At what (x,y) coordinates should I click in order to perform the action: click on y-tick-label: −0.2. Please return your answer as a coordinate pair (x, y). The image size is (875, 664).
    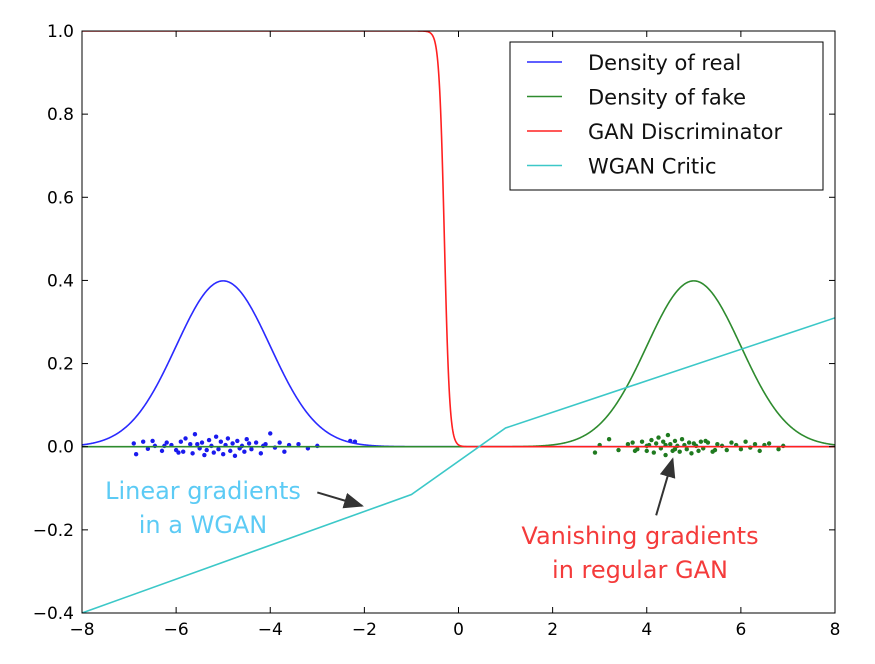
    Looking at the image, I should click on (53, 531).